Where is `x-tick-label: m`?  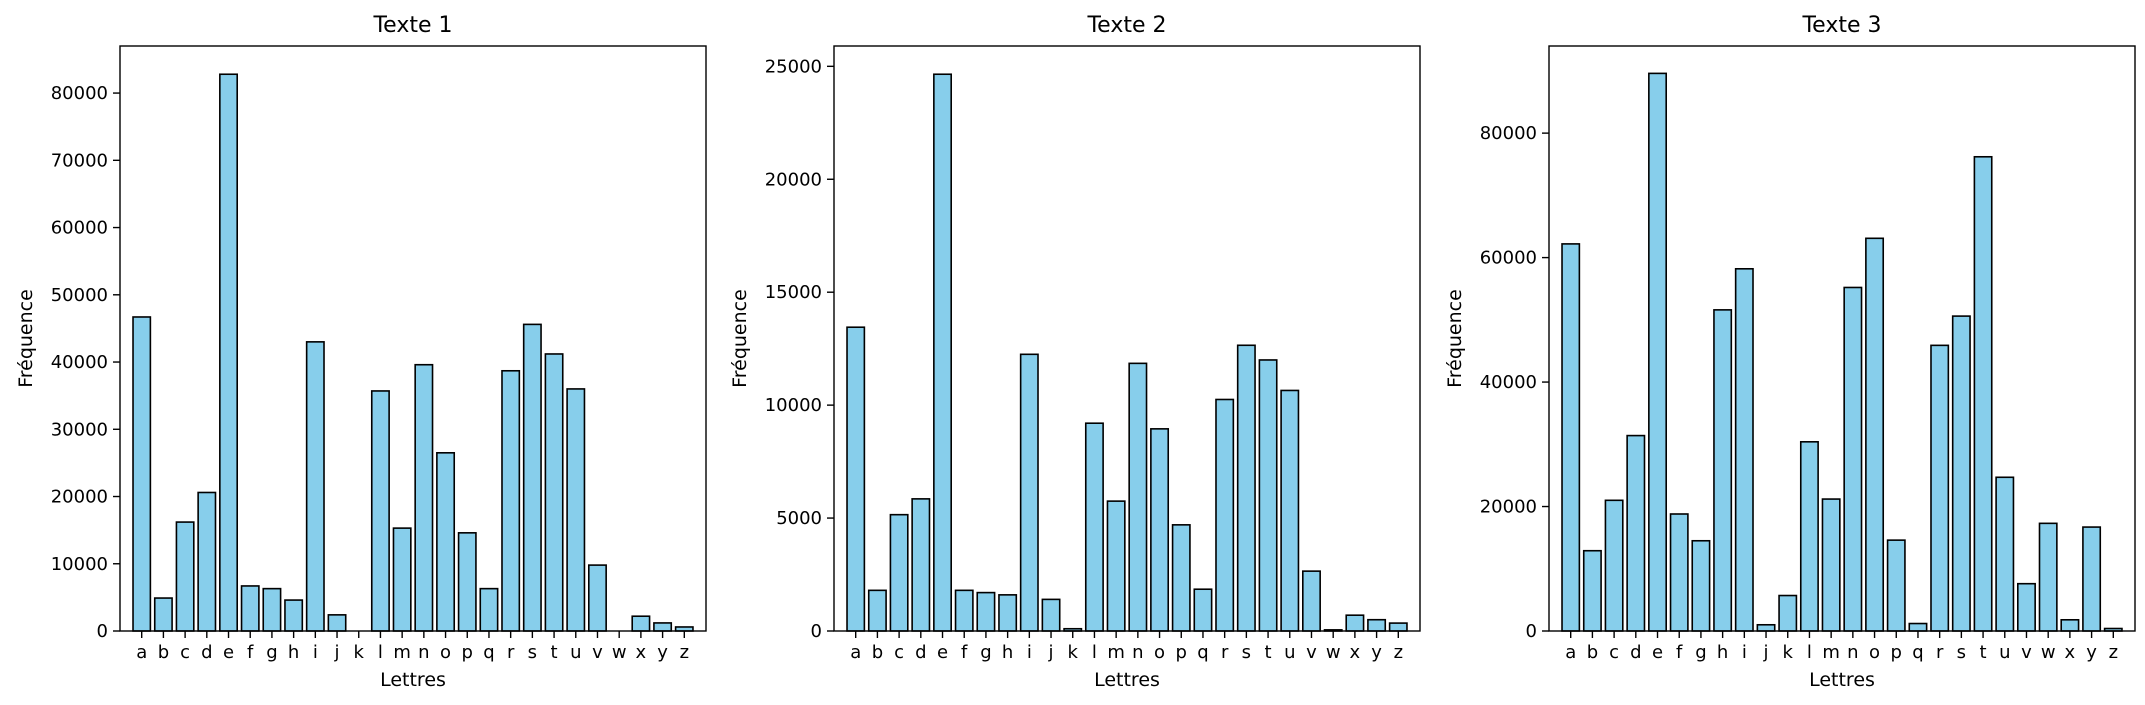
x-tick-label: m is located at coordinates (1116, 652).